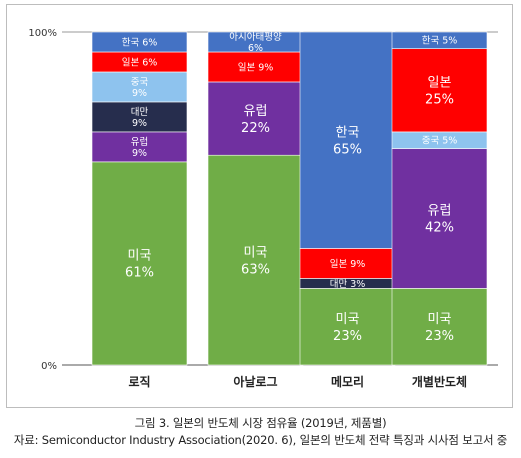 Image resolution: width=521 pixels, height=458 pixels. What do you see at coordinates (140, 112) in the screenshot?
I see `data-label: 대만` at bounding box center [140, 112].